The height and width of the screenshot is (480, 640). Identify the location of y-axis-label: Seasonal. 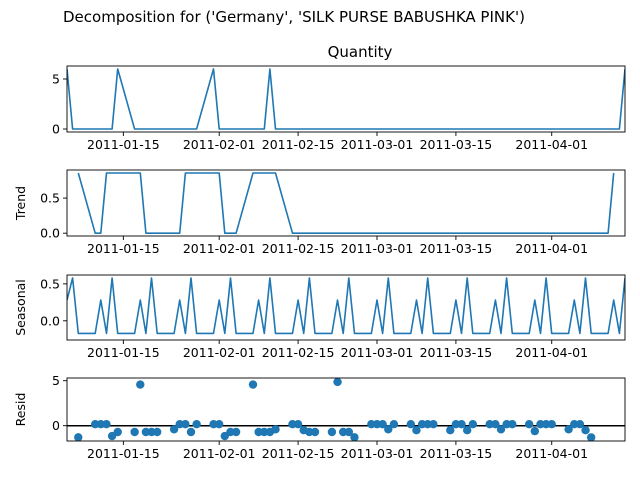
(20, 307).